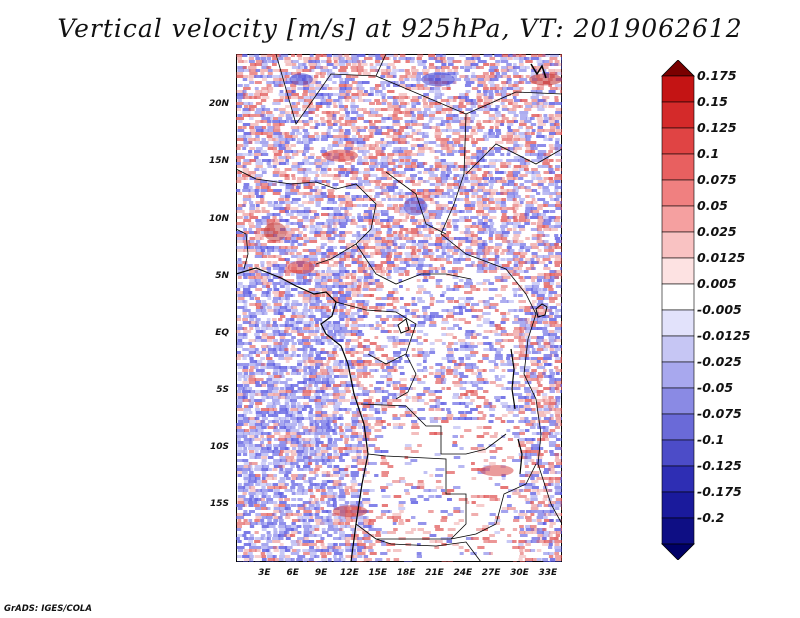  I want to click on lon-tick-label: 15E, so click(378, 573).